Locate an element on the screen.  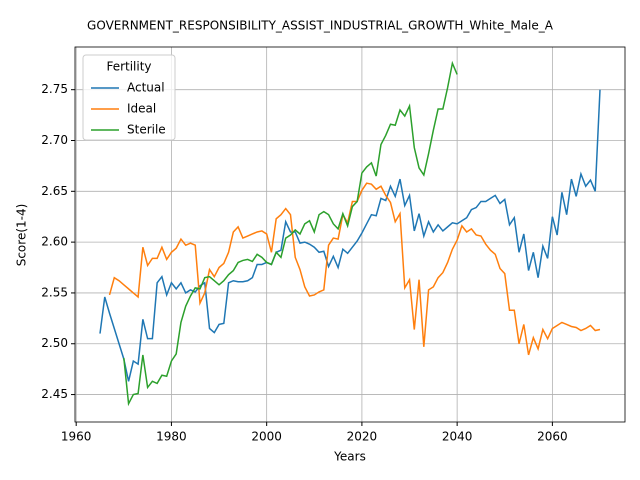
y-axis-label: Score(1-4) is located at coordinates (22, 235).